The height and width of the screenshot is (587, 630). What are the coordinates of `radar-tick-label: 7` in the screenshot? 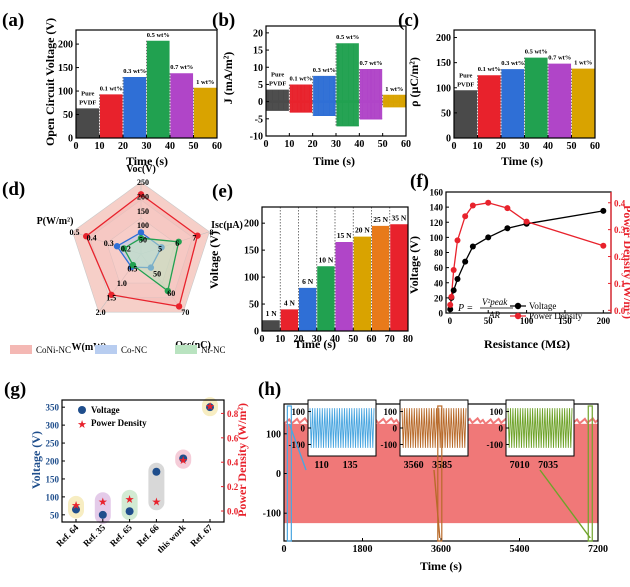 It's located at (194, 237).